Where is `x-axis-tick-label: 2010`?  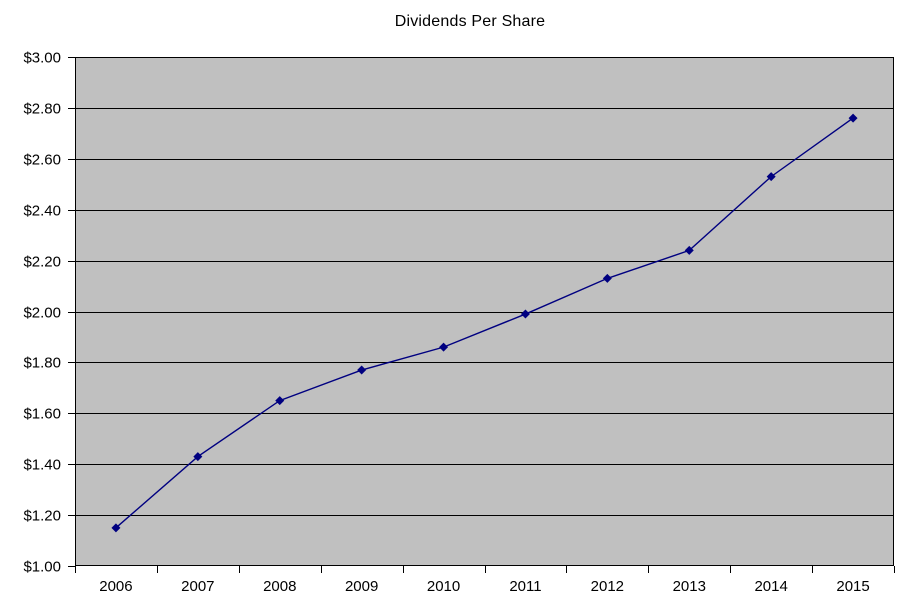 x-axis-tick-label: 2010 is located at coordinates (443, 586).